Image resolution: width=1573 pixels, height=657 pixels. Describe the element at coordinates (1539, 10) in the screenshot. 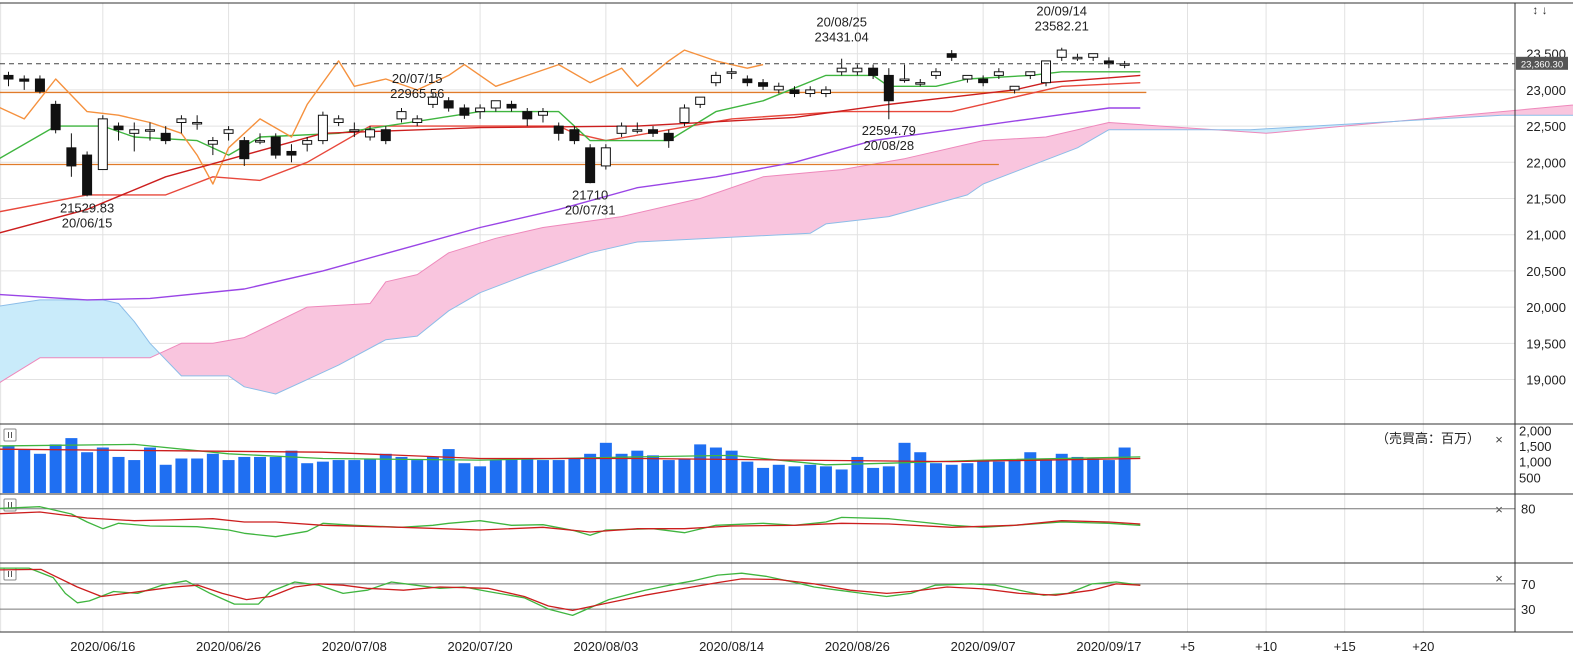

I see `scroll-controls: ↕ ↓` at that location.